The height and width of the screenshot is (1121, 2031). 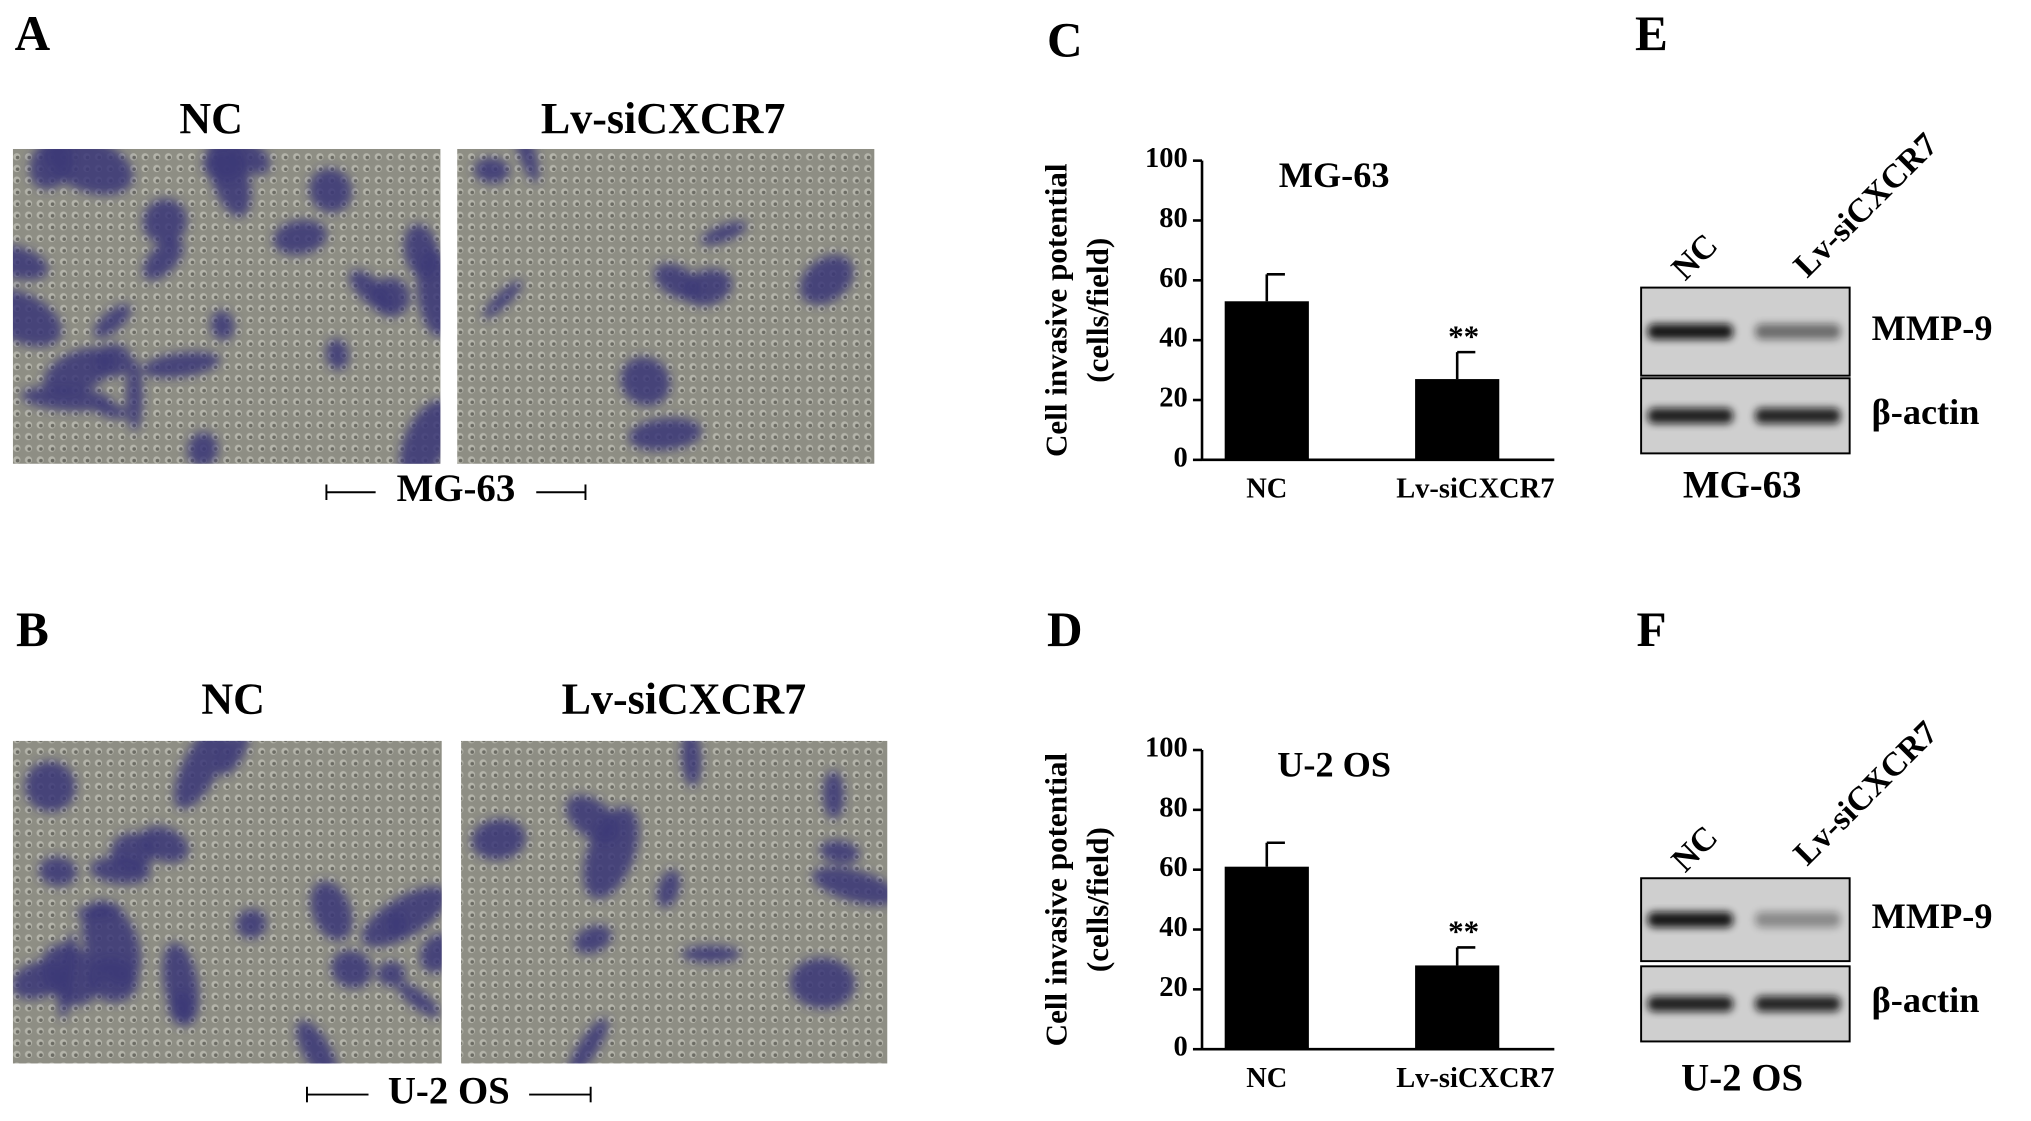 I want to click on y-tick-label: 40, so click(x=1173, y=927).